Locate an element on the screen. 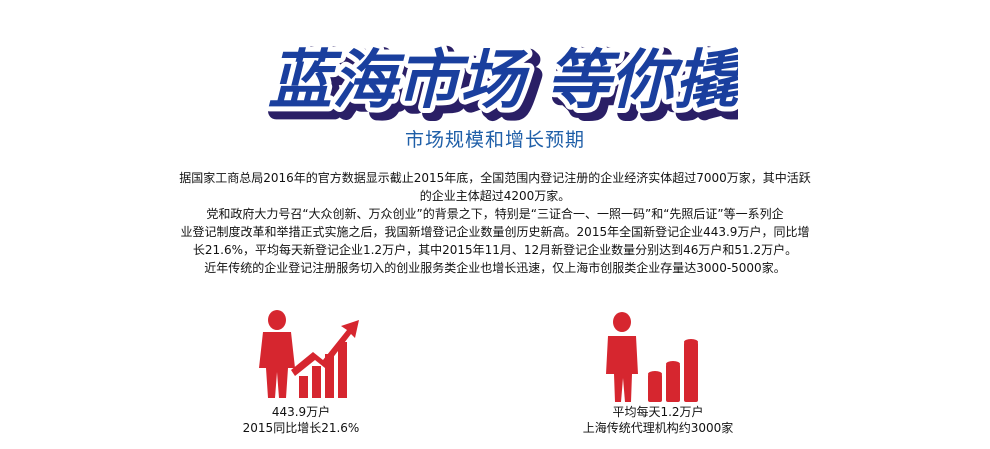  businessman-coin-stacks-icon is located at coordinates (659, 358).